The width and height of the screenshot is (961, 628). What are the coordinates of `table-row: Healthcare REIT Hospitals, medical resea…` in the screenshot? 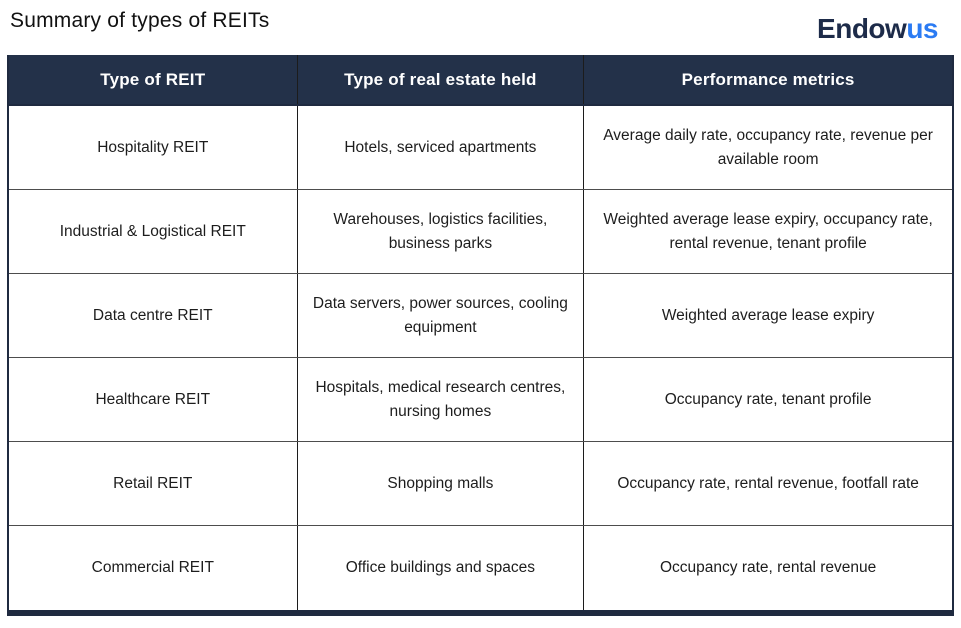 It's located at (480, 400).